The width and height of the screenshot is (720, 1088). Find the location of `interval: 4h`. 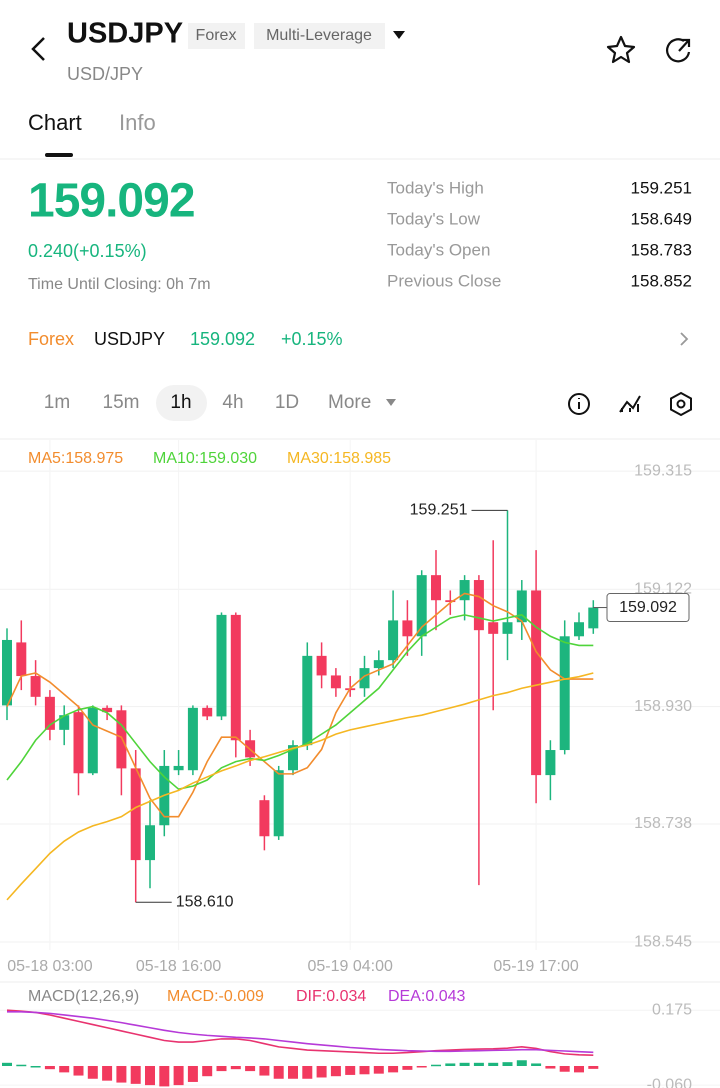

interval: 4h is located at coordinates (232, 402).